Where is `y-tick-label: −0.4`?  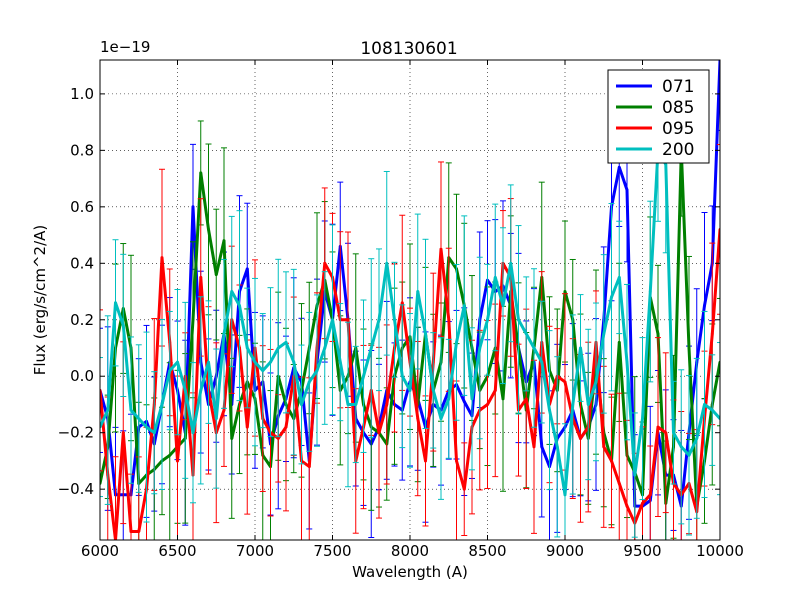 y-tick-label: −0.4 is located at coordinates (76, 489).